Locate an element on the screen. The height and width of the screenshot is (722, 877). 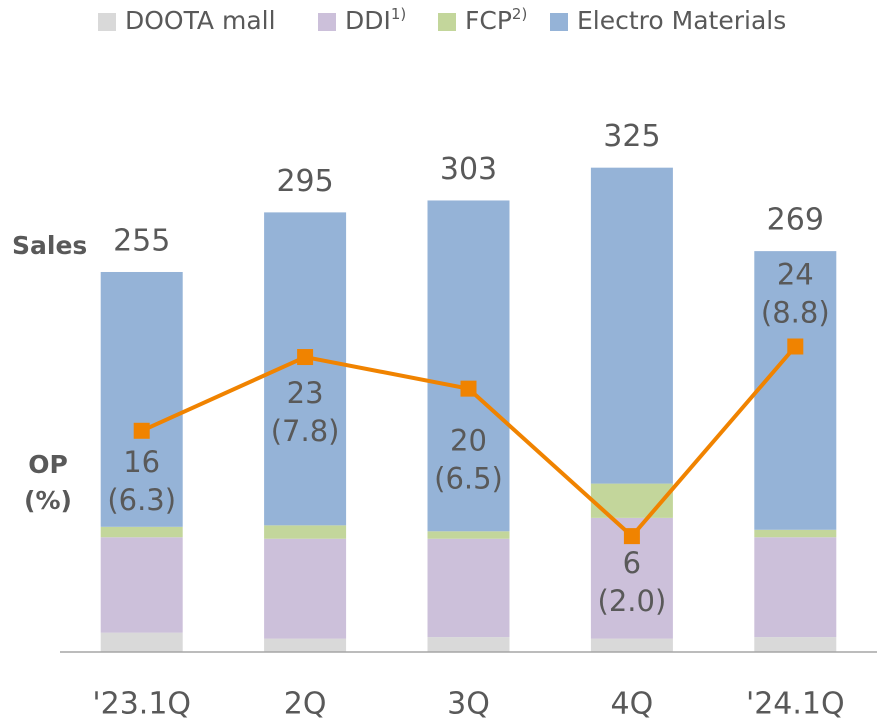
op-margin-label: (6.3) is located at coordinates (141, 500).